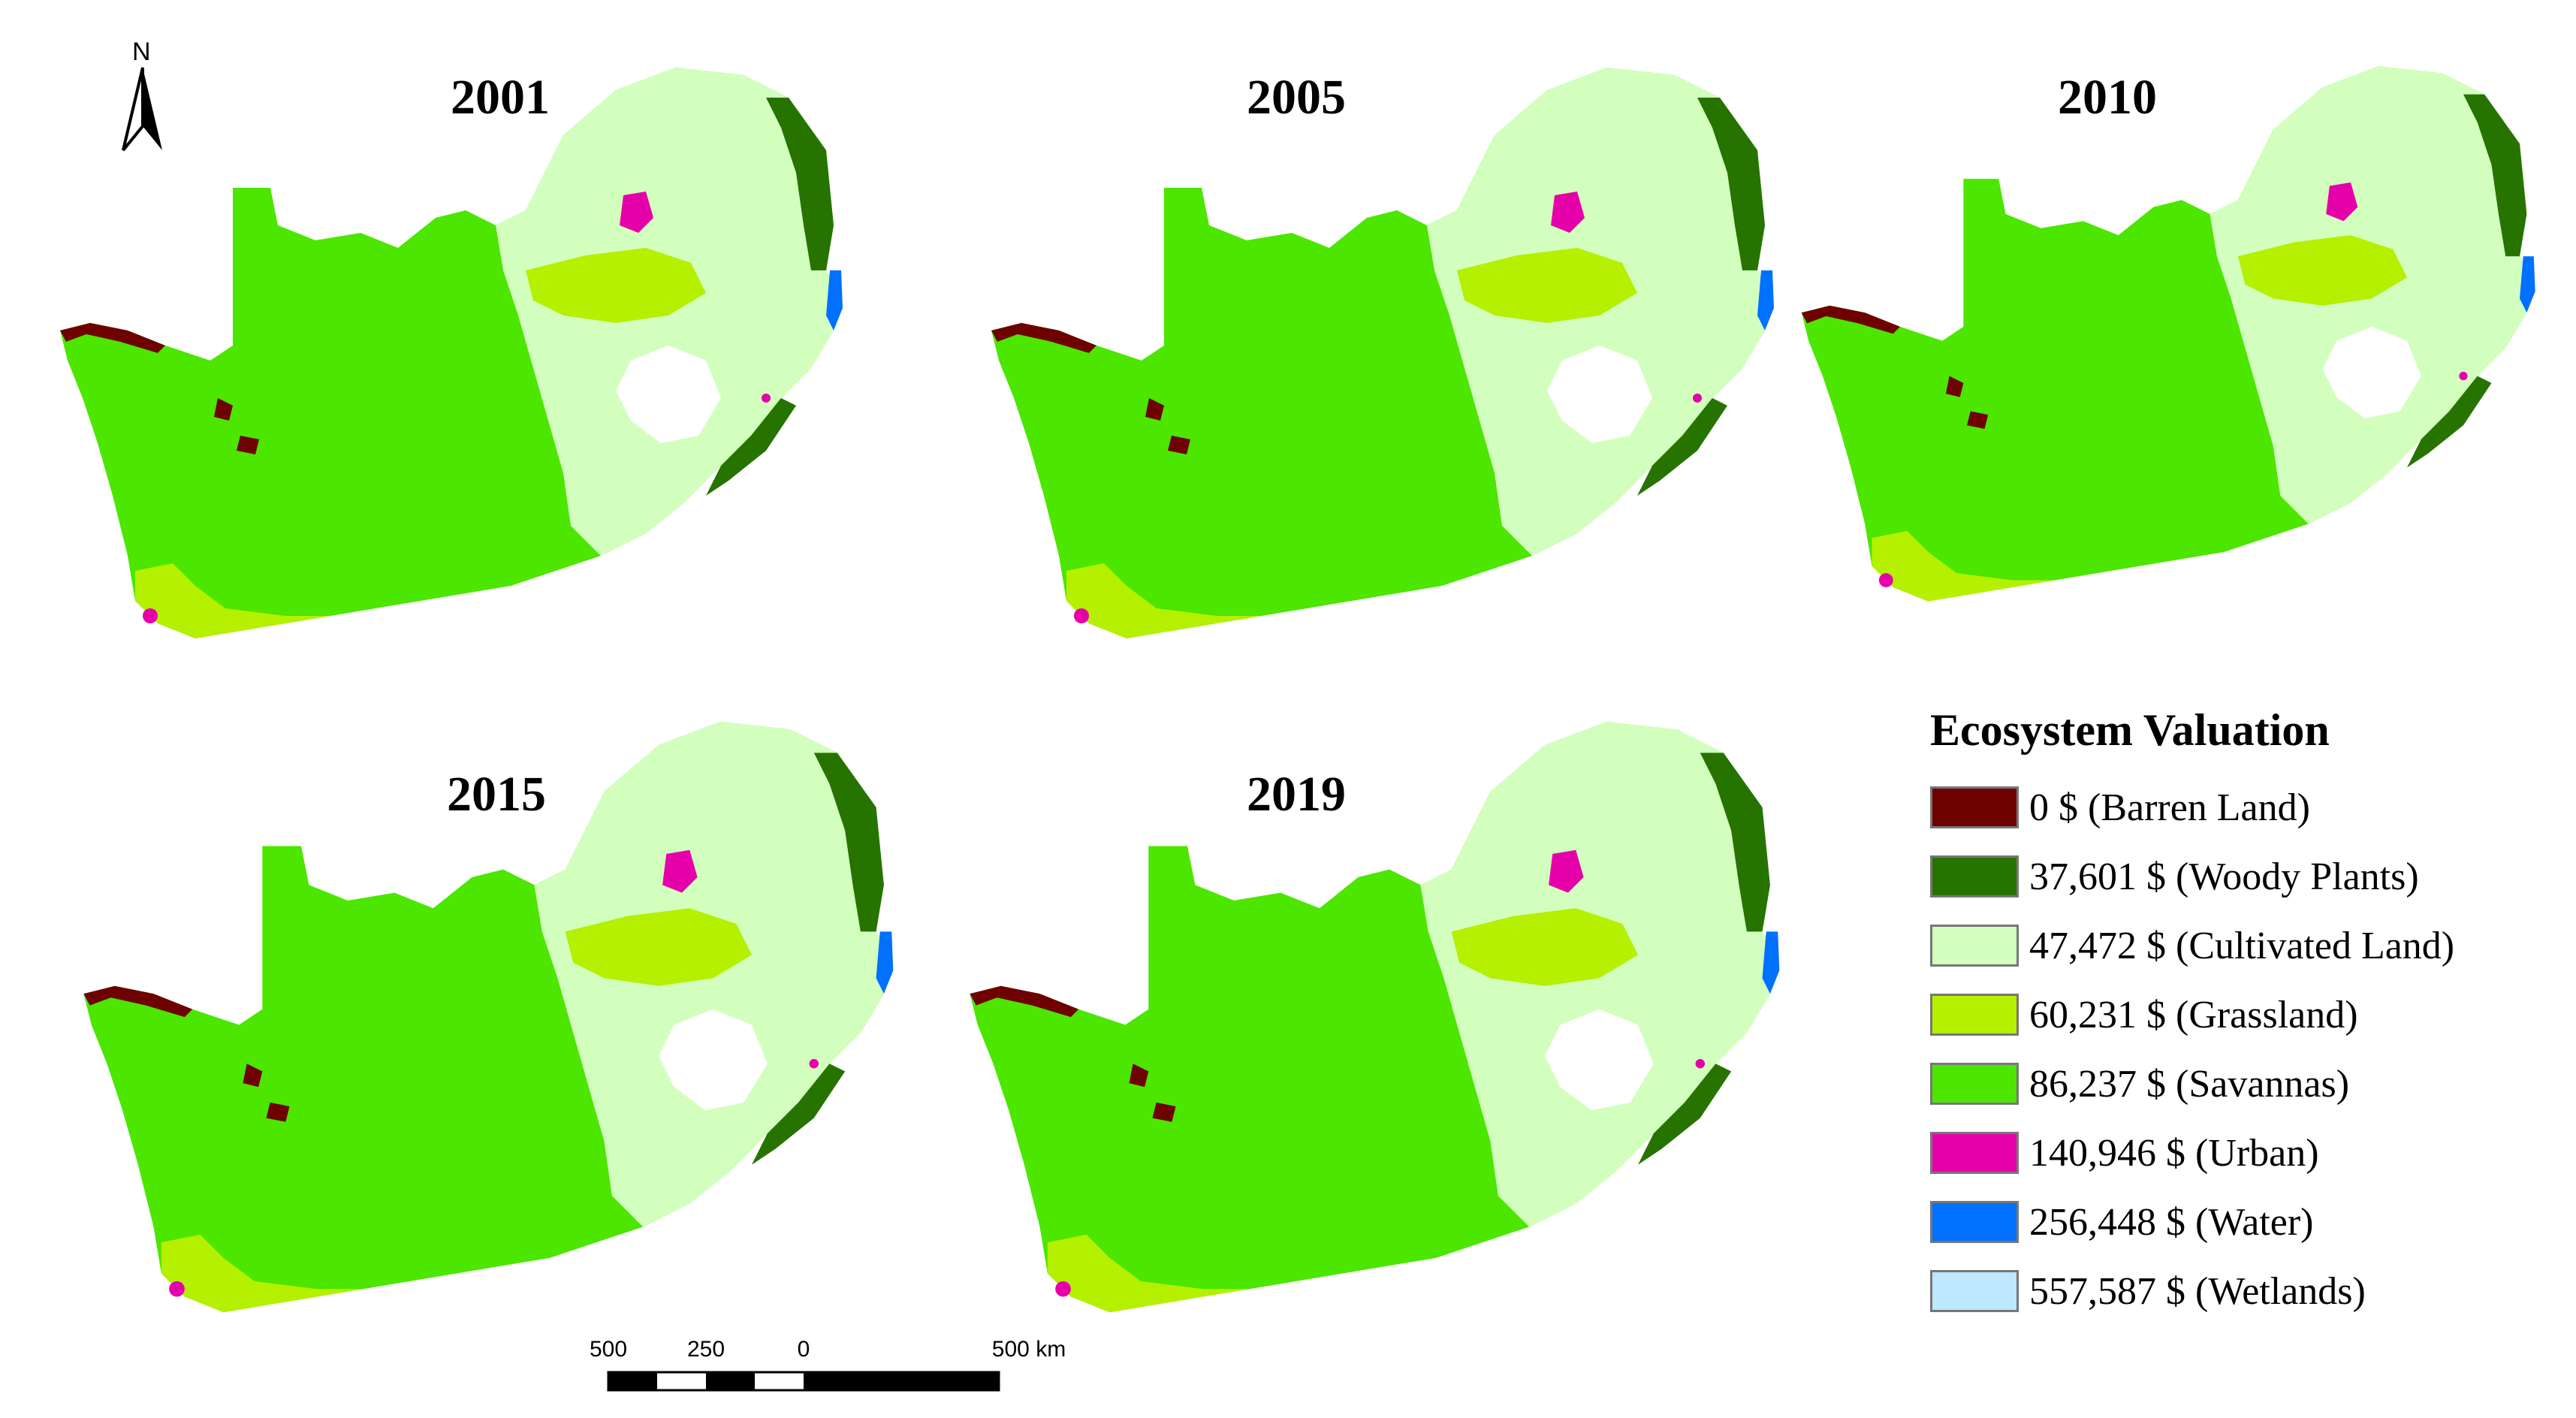 The width and height of the screenshot is (2576, 1418). I want to click on scale-label-500-left: 500, so click(608, 1349).